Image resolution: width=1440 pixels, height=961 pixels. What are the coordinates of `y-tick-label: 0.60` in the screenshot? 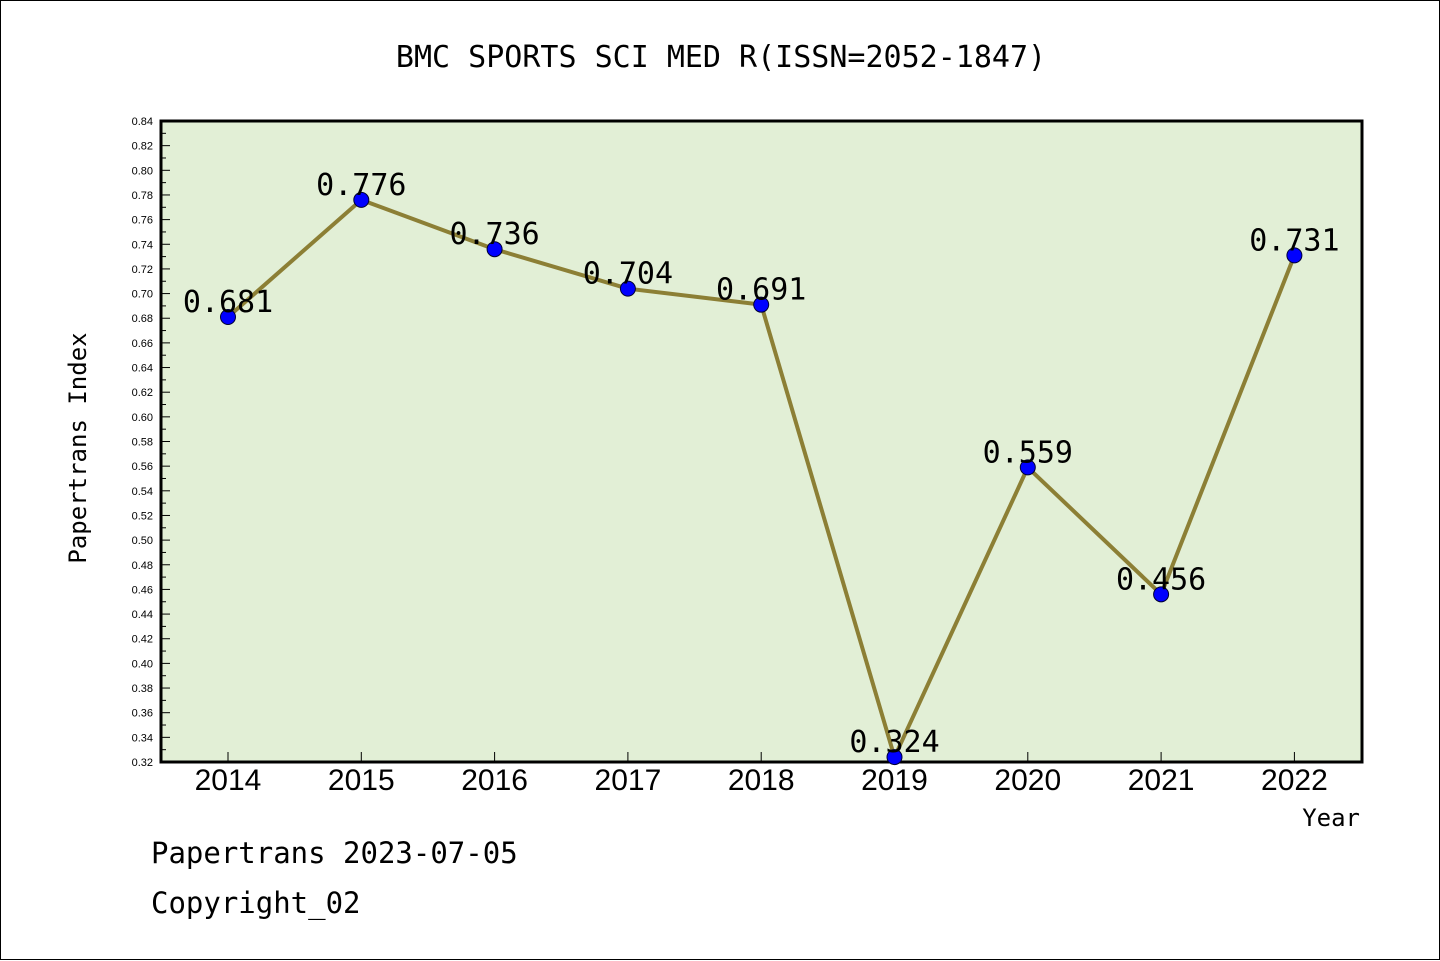 It's located at (142, 418).